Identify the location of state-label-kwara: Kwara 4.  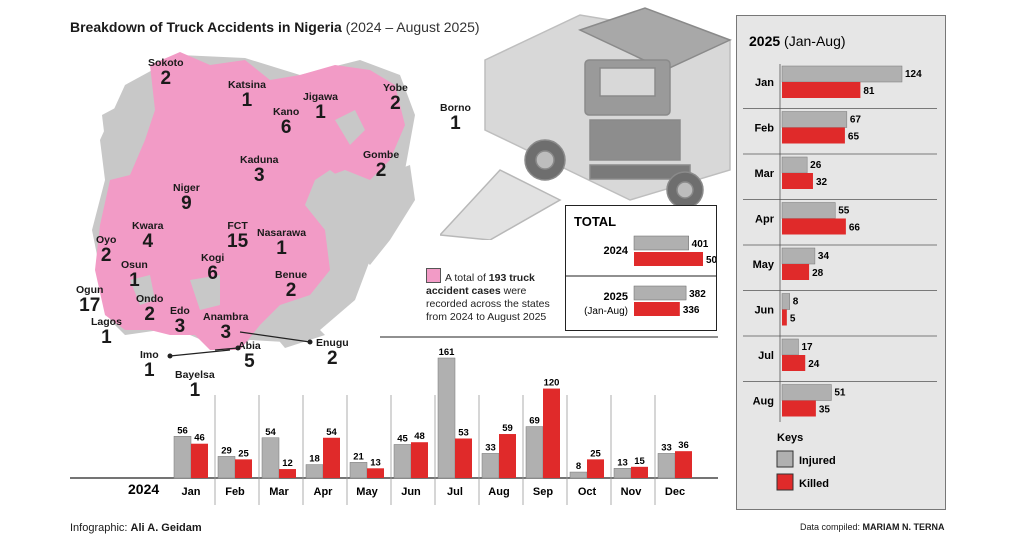
(148, 236).